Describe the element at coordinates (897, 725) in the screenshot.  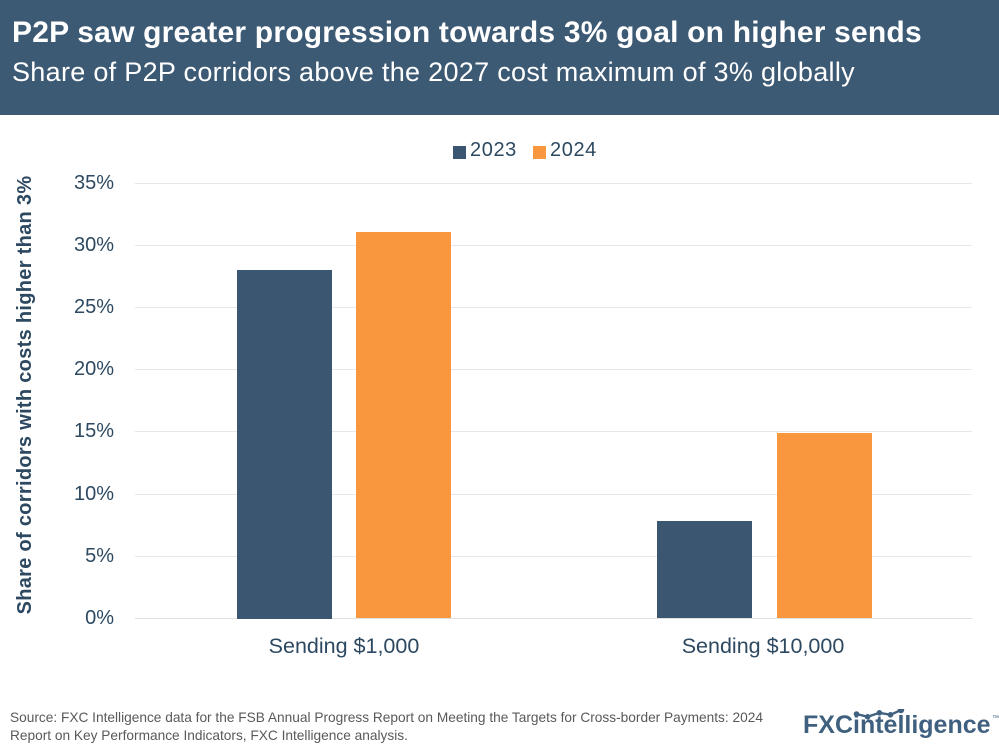
I see `svg-text: FXCintelligence` at that location.